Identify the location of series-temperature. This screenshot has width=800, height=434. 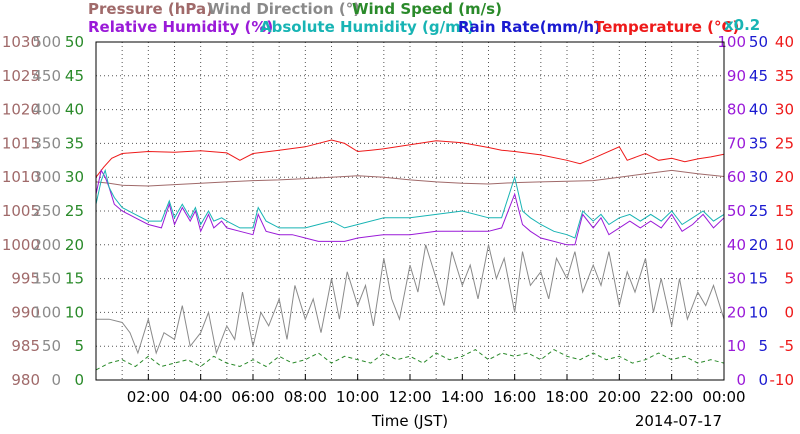
(410, 158).